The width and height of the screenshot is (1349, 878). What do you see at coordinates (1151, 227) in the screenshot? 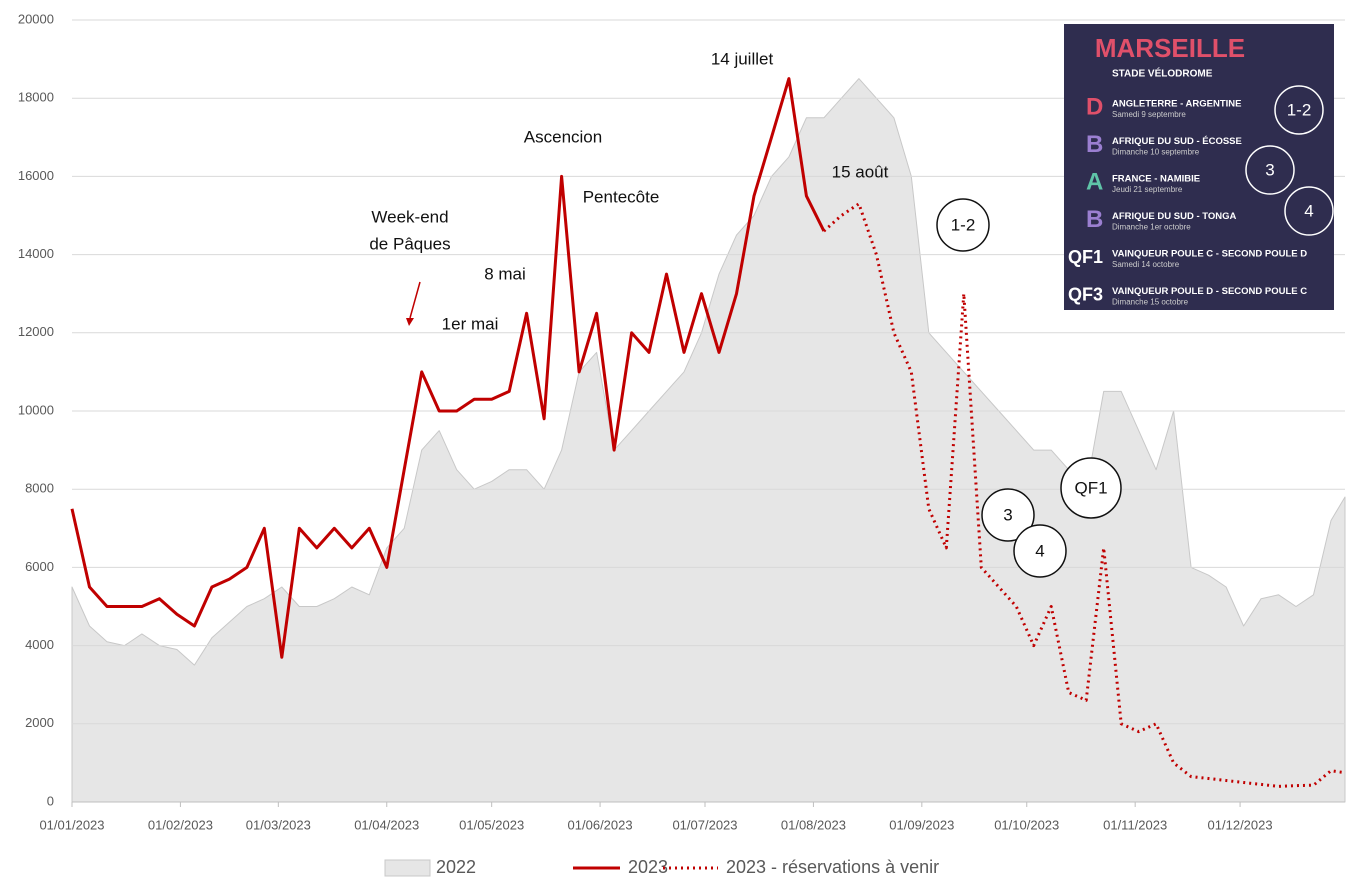
I see `inset-date: Dimanche 1er octobre` at bounding box center [1151, 227].